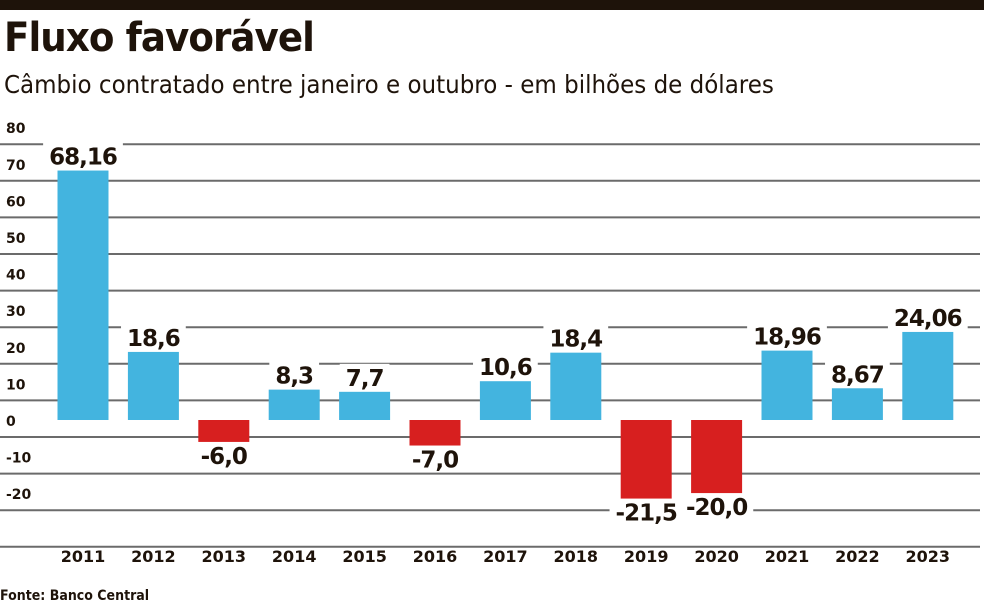  Describe the element at coordinates (435, 556) in the screenshot. I see `x-tick-label: 2016` at that location.